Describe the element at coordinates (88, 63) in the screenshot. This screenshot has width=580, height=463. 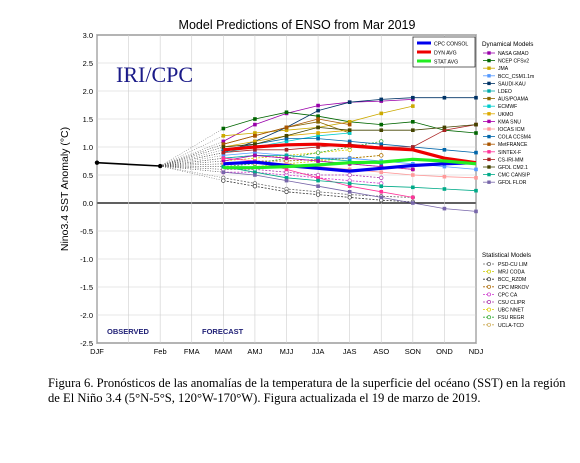
I see `y-tick-label: 2.5` at that location.